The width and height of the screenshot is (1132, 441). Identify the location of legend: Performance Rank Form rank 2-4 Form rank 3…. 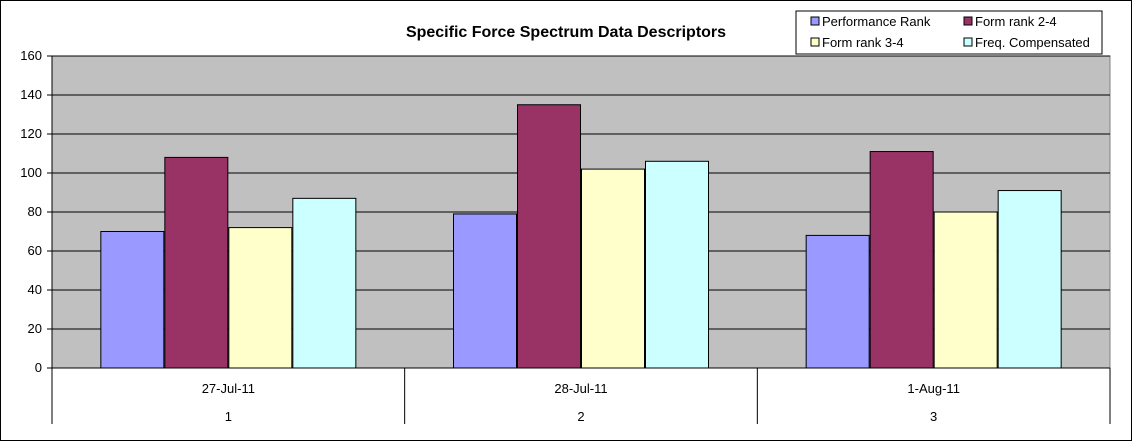
(949, 32).